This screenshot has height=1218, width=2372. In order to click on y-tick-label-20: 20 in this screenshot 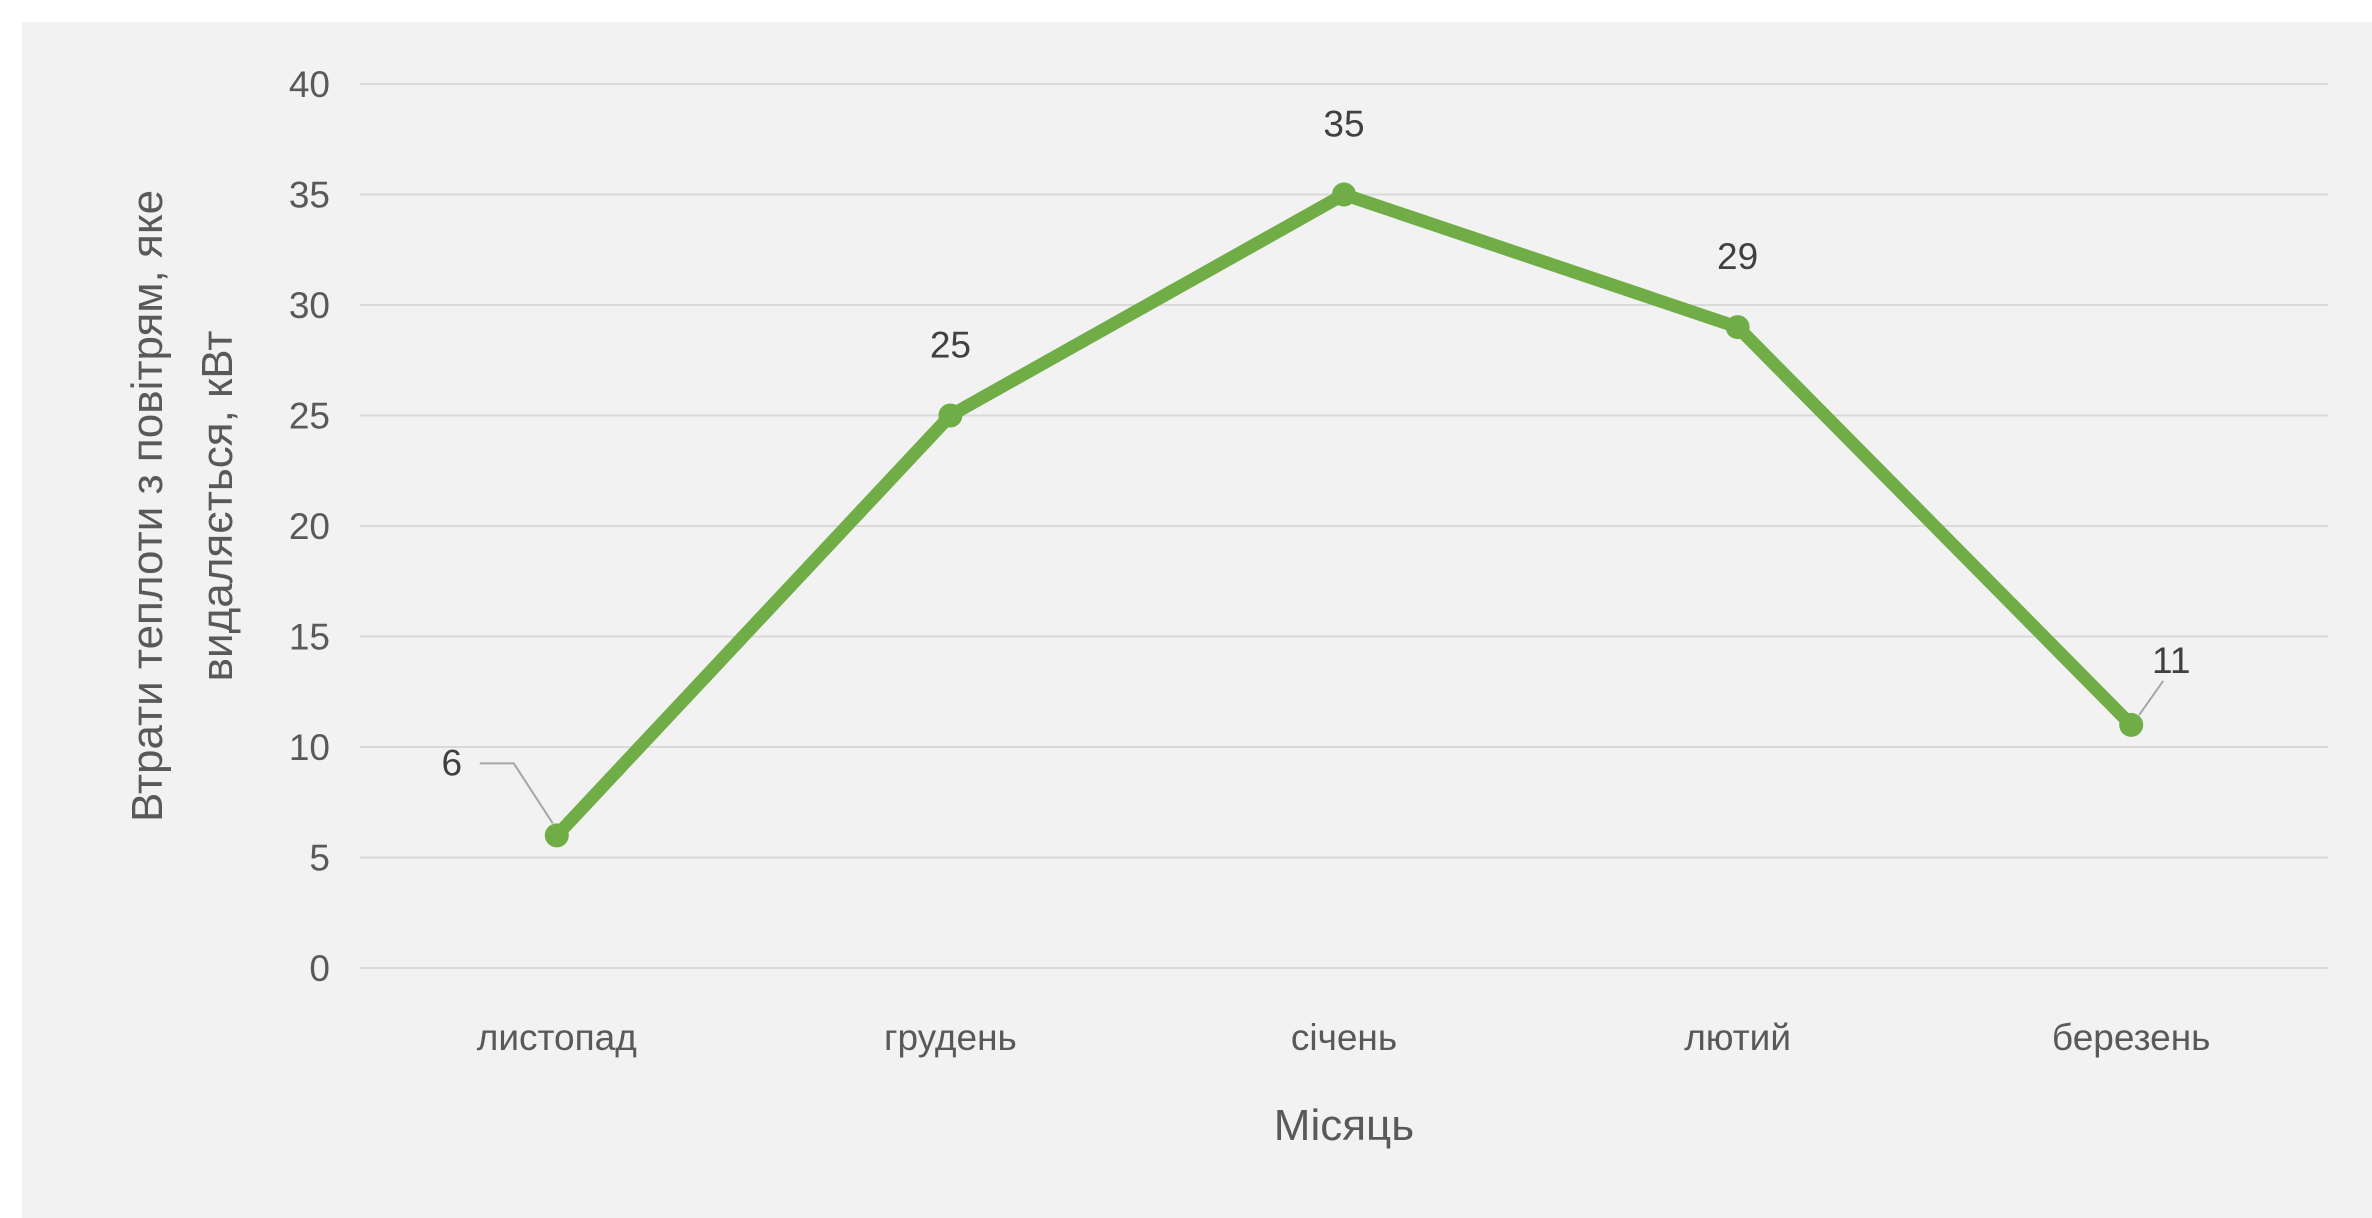, I will do `click(309, 526)`.